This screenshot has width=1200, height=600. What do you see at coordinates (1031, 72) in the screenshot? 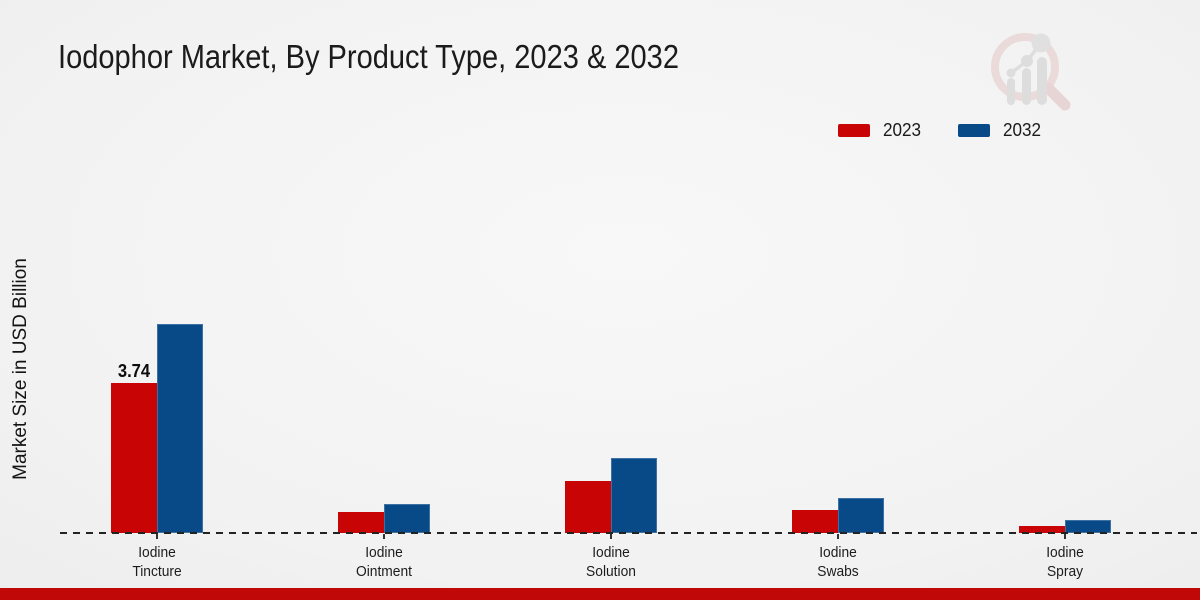
I see `magnifier-bar-chart-logo-icon` at bounding box center [1031, 72].